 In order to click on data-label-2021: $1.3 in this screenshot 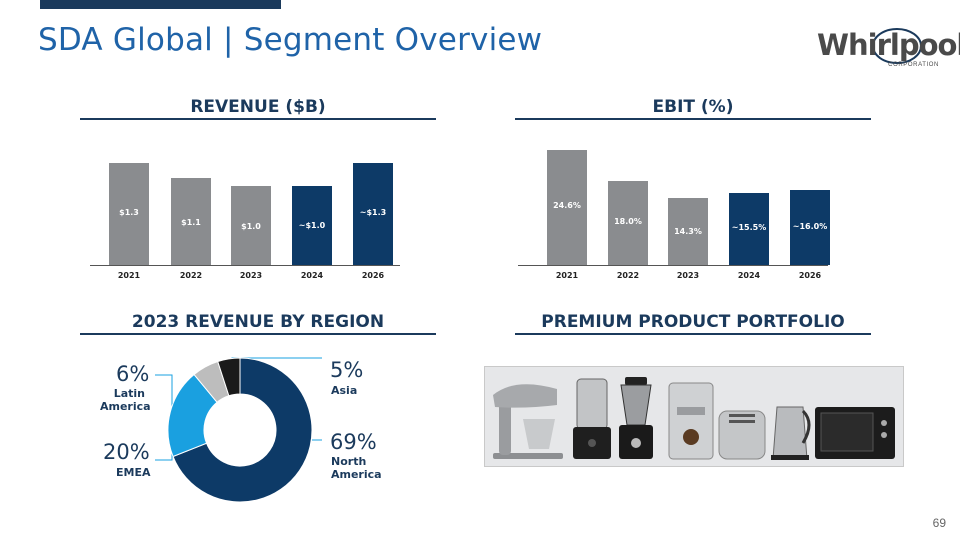, I will do `click(129, 212)`.